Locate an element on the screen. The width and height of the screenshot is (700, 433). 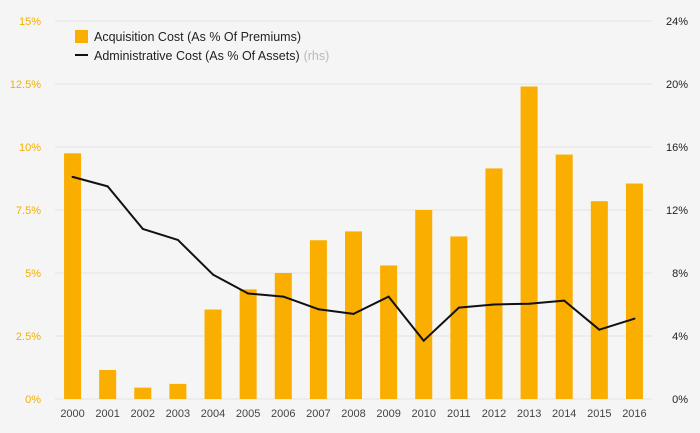
y-left-tick-label: 15% is located at coordinates (30, 22).